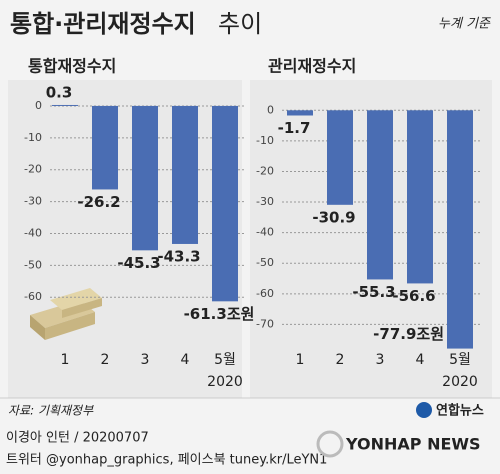 The image size is (500, 474). I want to click on money-icon, so click(66, 314).